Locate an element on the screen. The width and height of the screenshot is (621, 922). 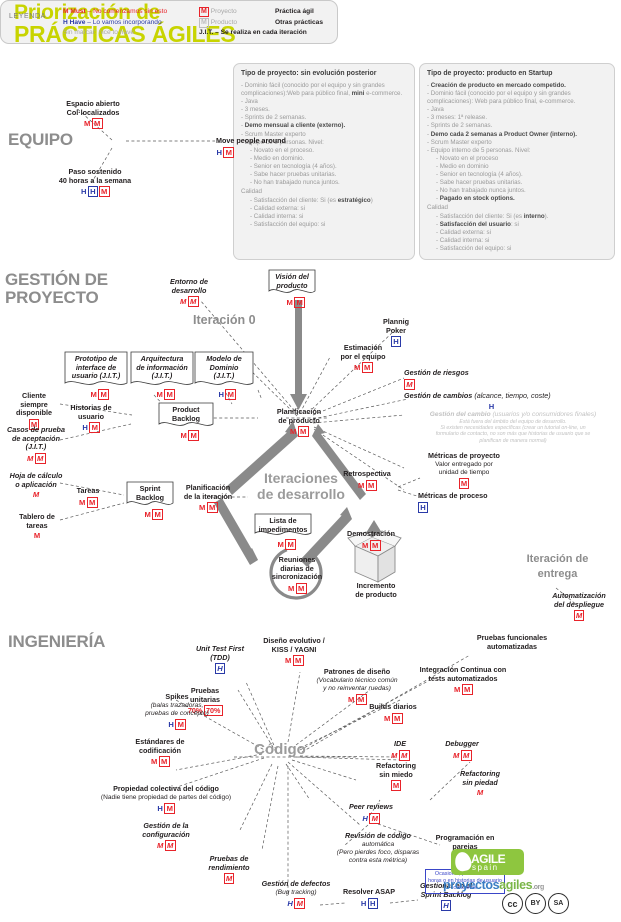
node-espacio-abierto: Espacio abierto Col·localizados M M is located at coordinates (93, 114).